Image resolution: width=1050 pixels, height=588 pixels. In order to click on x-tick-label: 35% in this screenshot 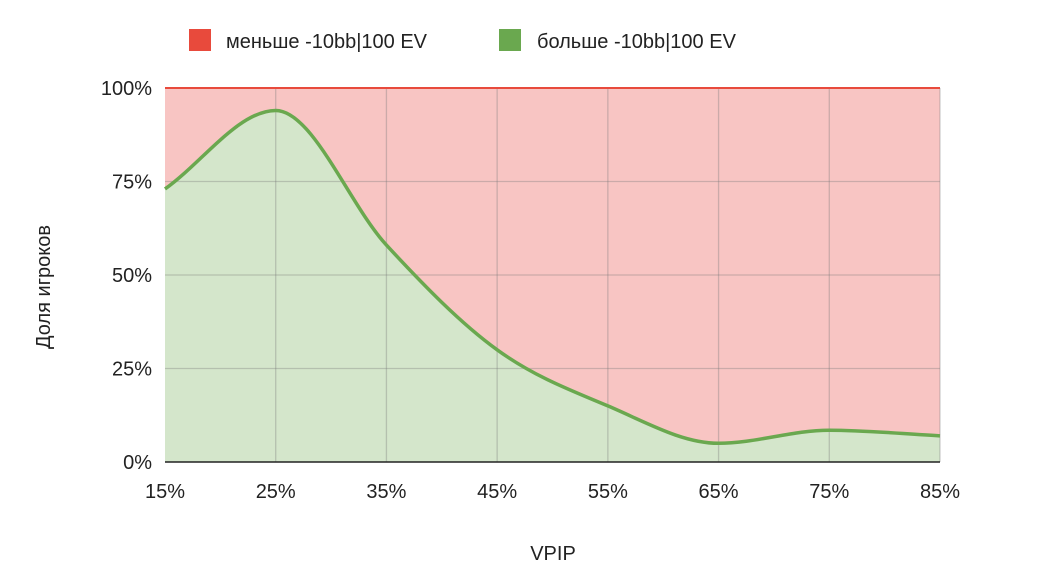, I will do `click(386, 492)`.